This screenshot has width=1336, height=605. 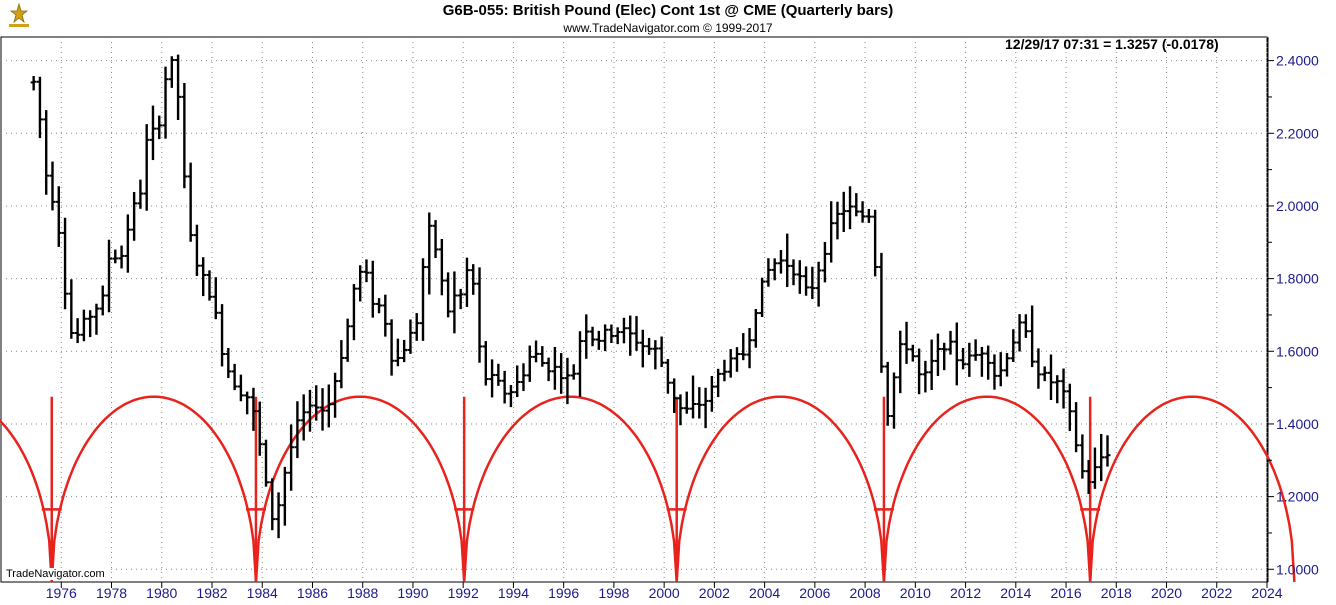 I want to click on x-tick-label: 1998, so click(x=613, y=593).